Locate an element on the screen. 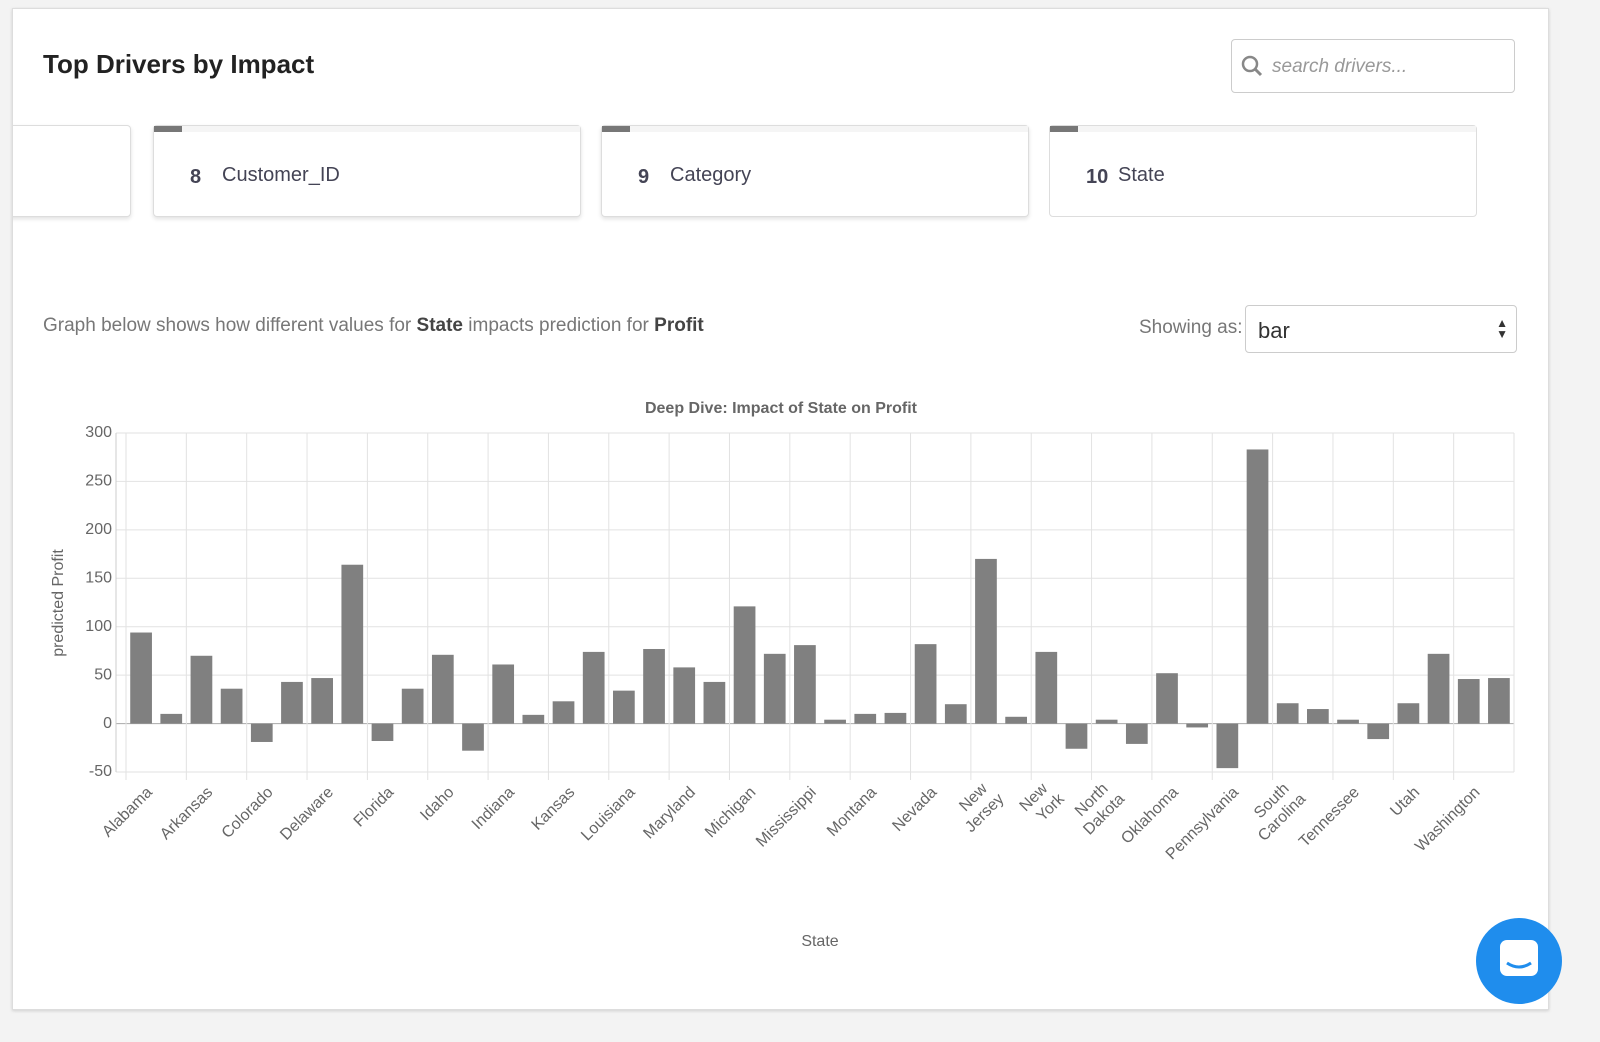 Image resolution: width=1600 pixels, height=1042 pixels. x-tick-label: Delaware is located at coordinates (307, 814).